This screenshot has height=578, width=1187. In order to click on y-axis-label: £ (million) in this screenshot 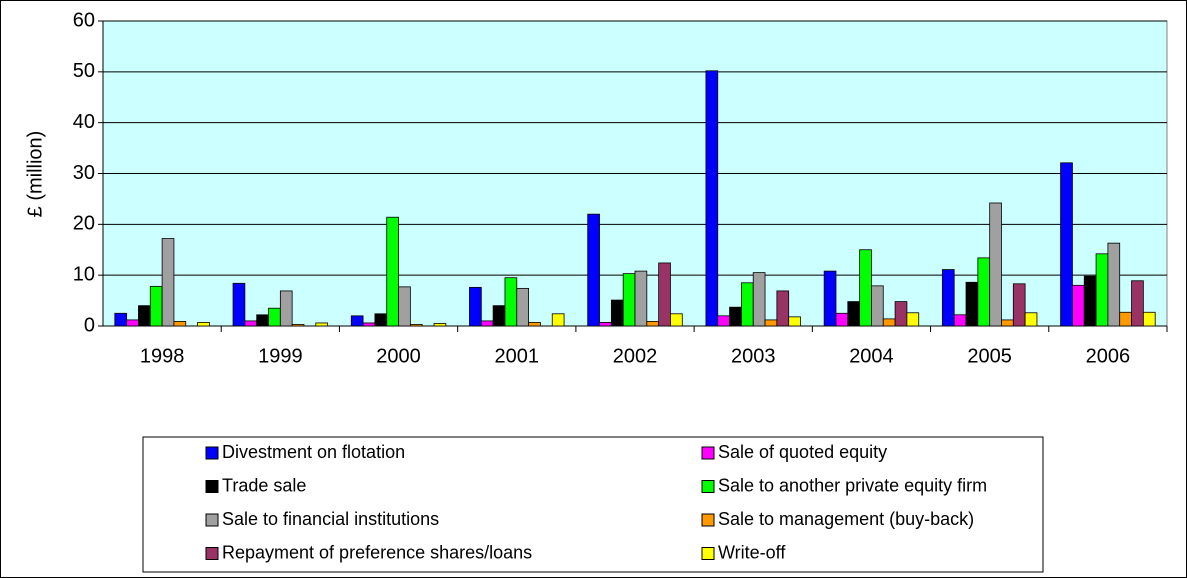, I will do `click(35, 174)`.